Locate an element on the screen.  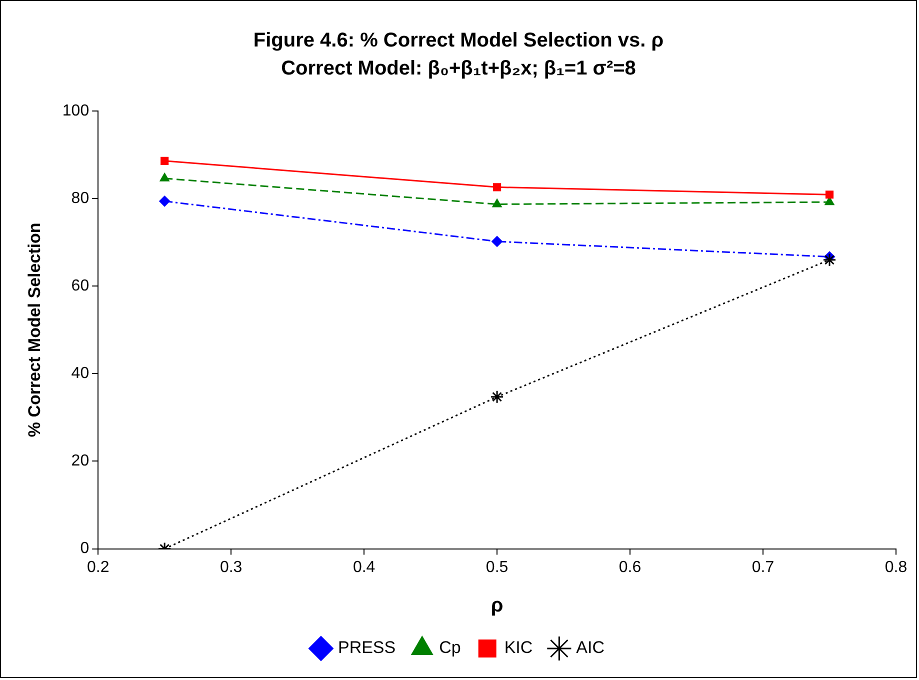
legend-label: Cp is located at coordinates (450, 648).